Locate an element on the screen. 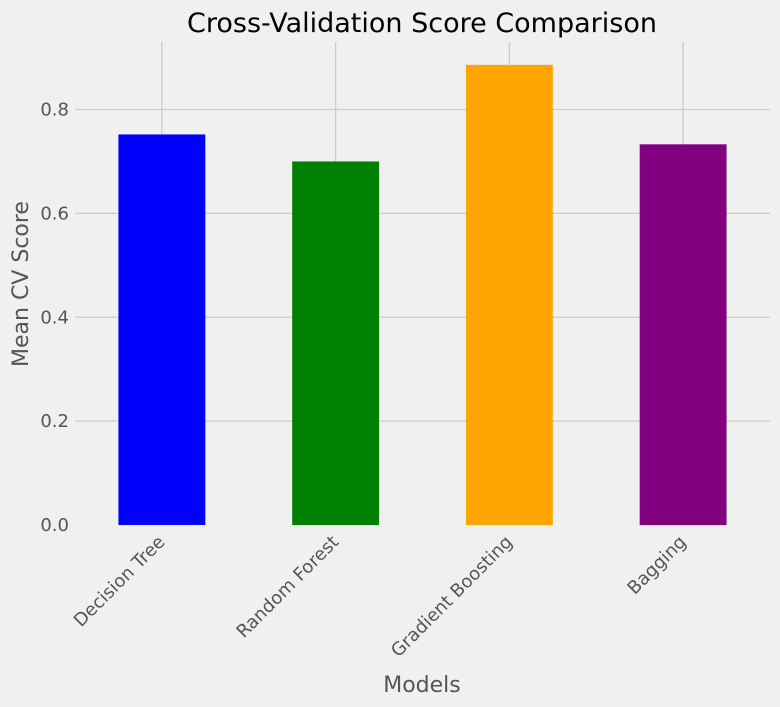 Image resolution: width=780 pixels, height=707 pixels. y-tick-label: 0.6 is located at coordinates (54, 213).